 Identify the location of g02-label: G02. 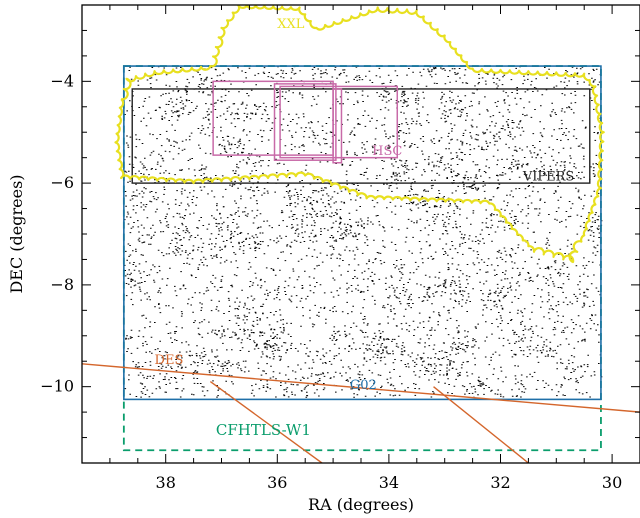
(363, 385).